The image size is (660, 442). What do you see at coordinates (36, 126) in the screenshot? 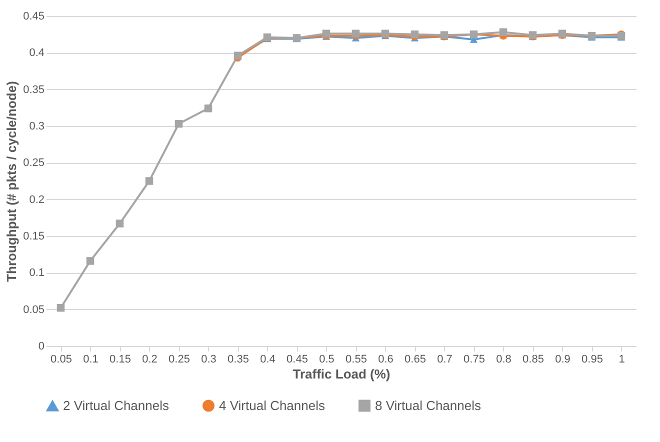
I see `y-tick-label: 0.3` at bounding box center [36, 126].